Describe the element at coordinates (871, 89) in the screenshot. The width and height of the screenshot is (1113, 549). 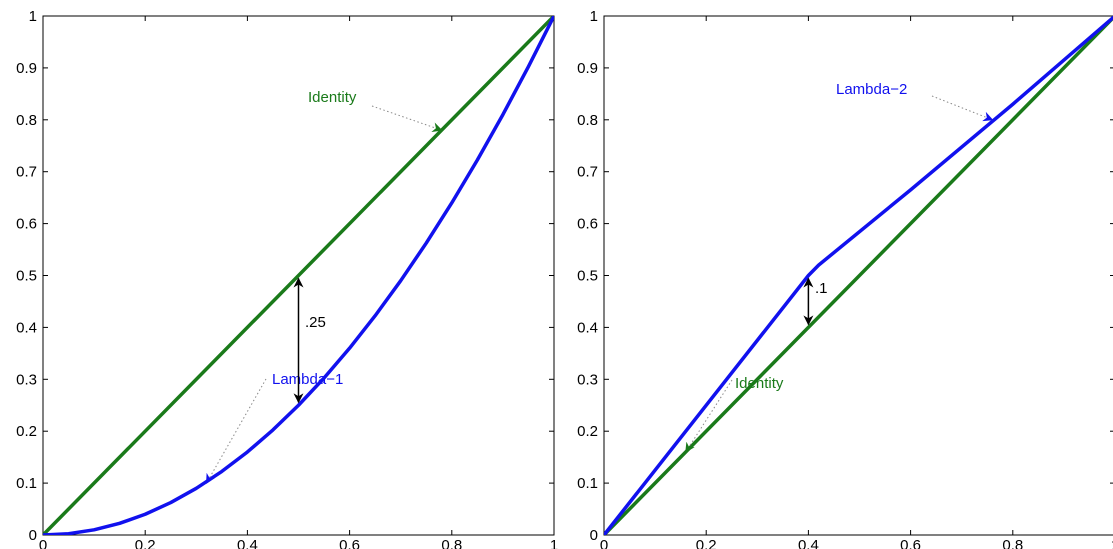
I see `annotation-label: Lambda−2` at that location.